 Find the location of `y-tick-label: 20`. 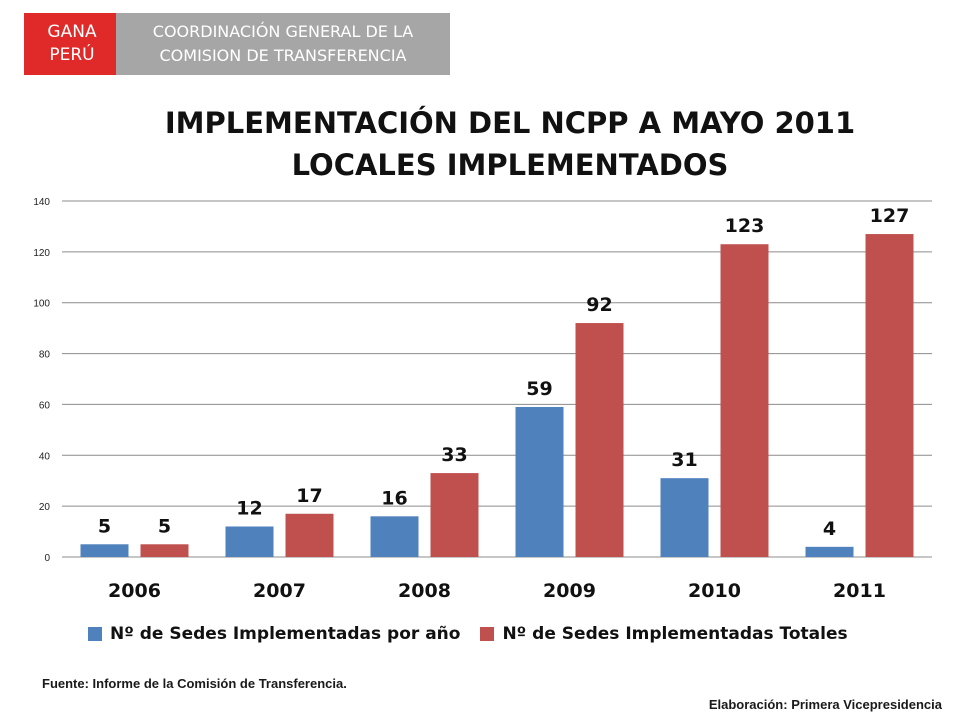

y-tick-label: 20 is located at coordinates (45, 507).